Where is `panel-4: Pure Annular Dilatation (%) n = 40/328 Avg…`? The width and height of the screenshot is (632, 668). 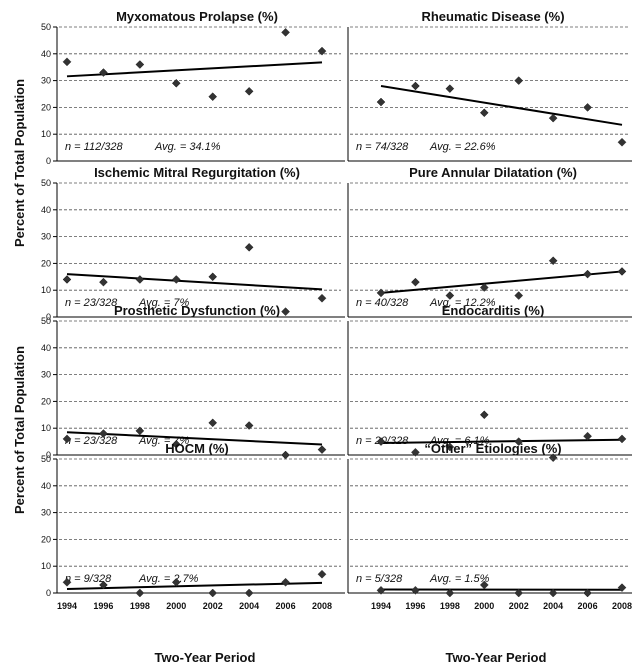 panel-4: Pure Annular Dilatation (%) n = 40/328 Avg… is located at coordinates (489, 241).